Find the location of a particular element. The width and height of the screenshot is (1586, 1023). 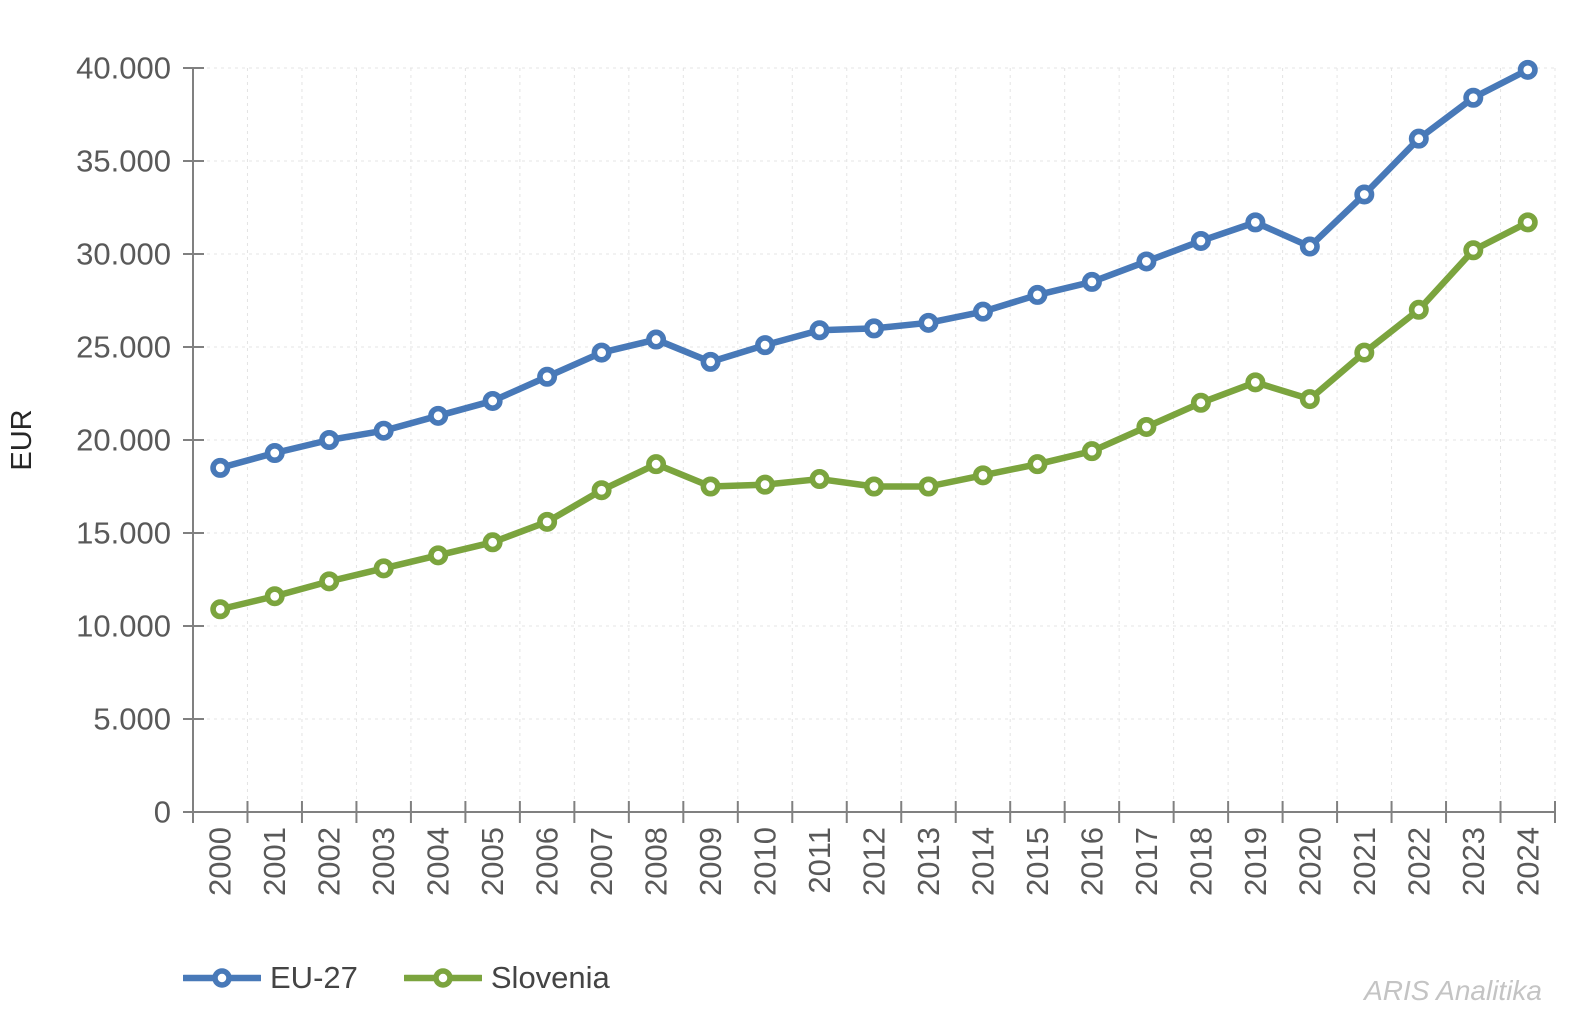

data-point-eu-27-2010 is located at coordinates (765, 345).